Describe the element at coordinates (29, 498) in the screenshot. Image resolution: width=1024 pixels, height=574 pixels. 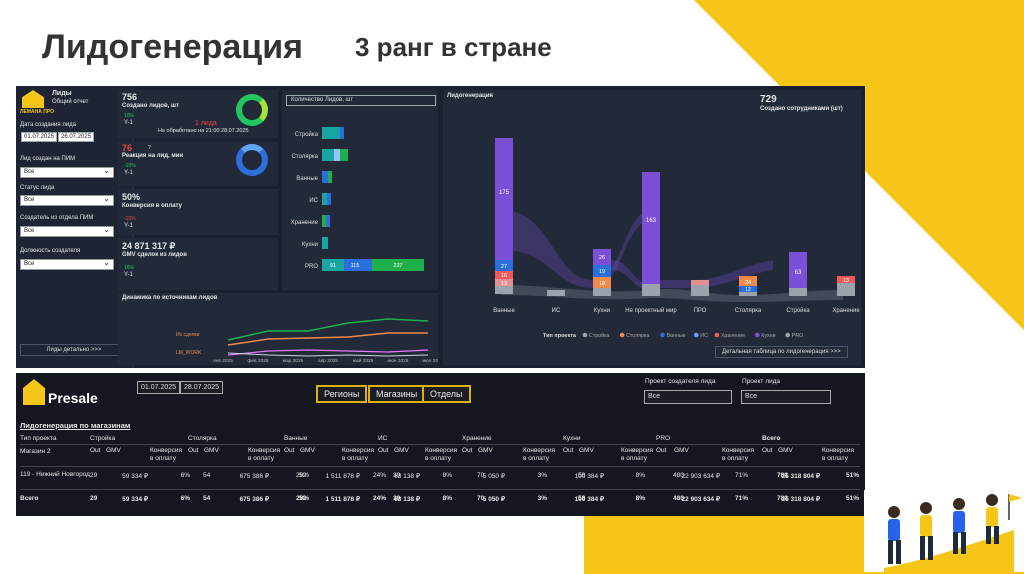
I see `row-total-name: Всего` at that location.